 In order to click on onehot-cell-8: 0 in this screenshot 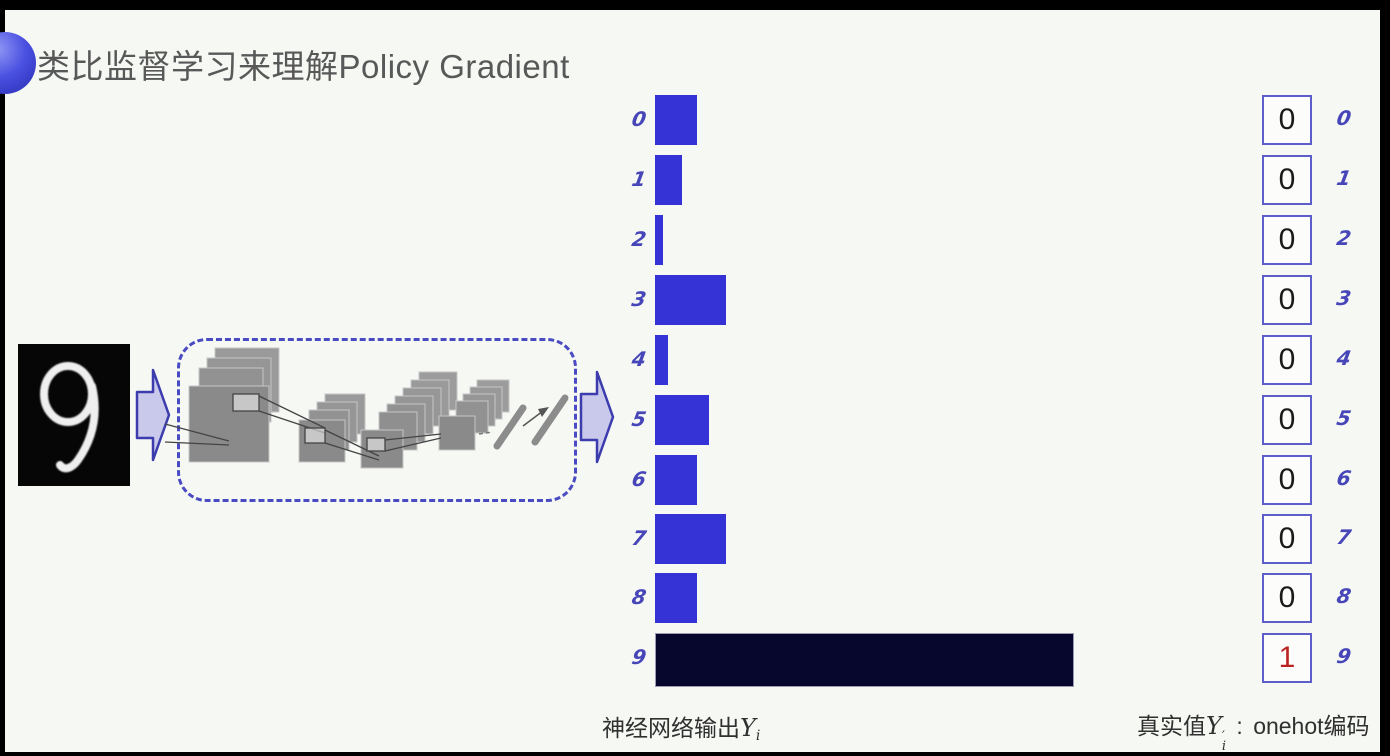, I will do `click(1287, 598)`.